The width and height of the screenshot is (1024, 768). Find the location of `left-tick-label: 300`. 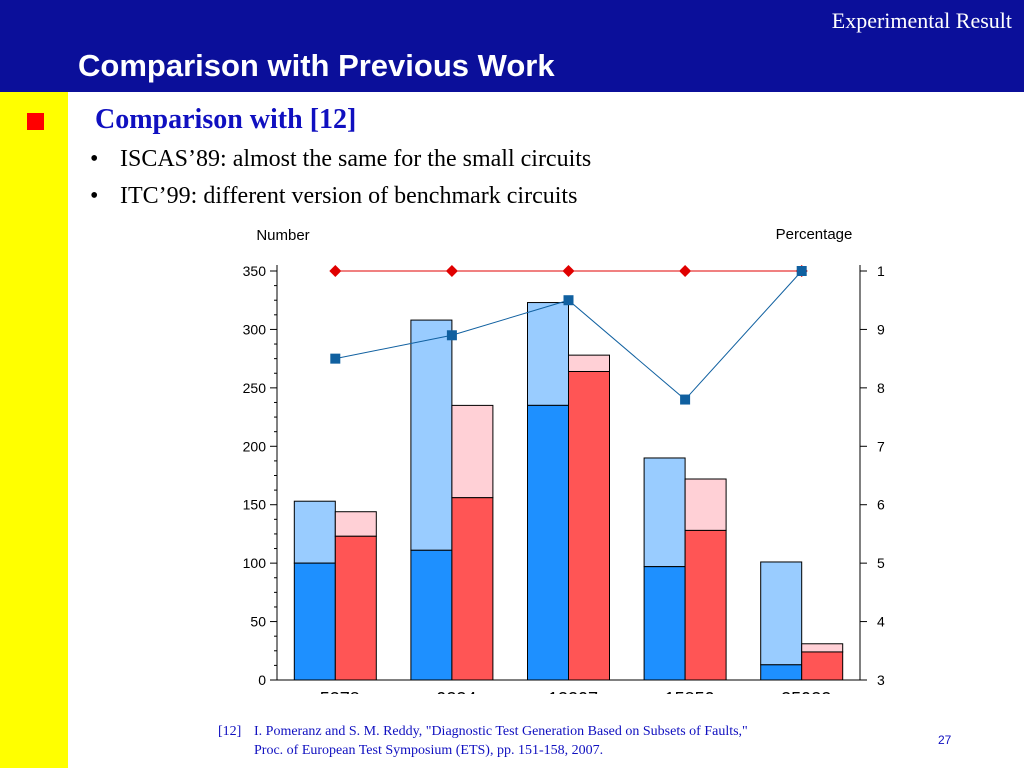

left-tick-label: 300 is located at coordinates (255, 329).